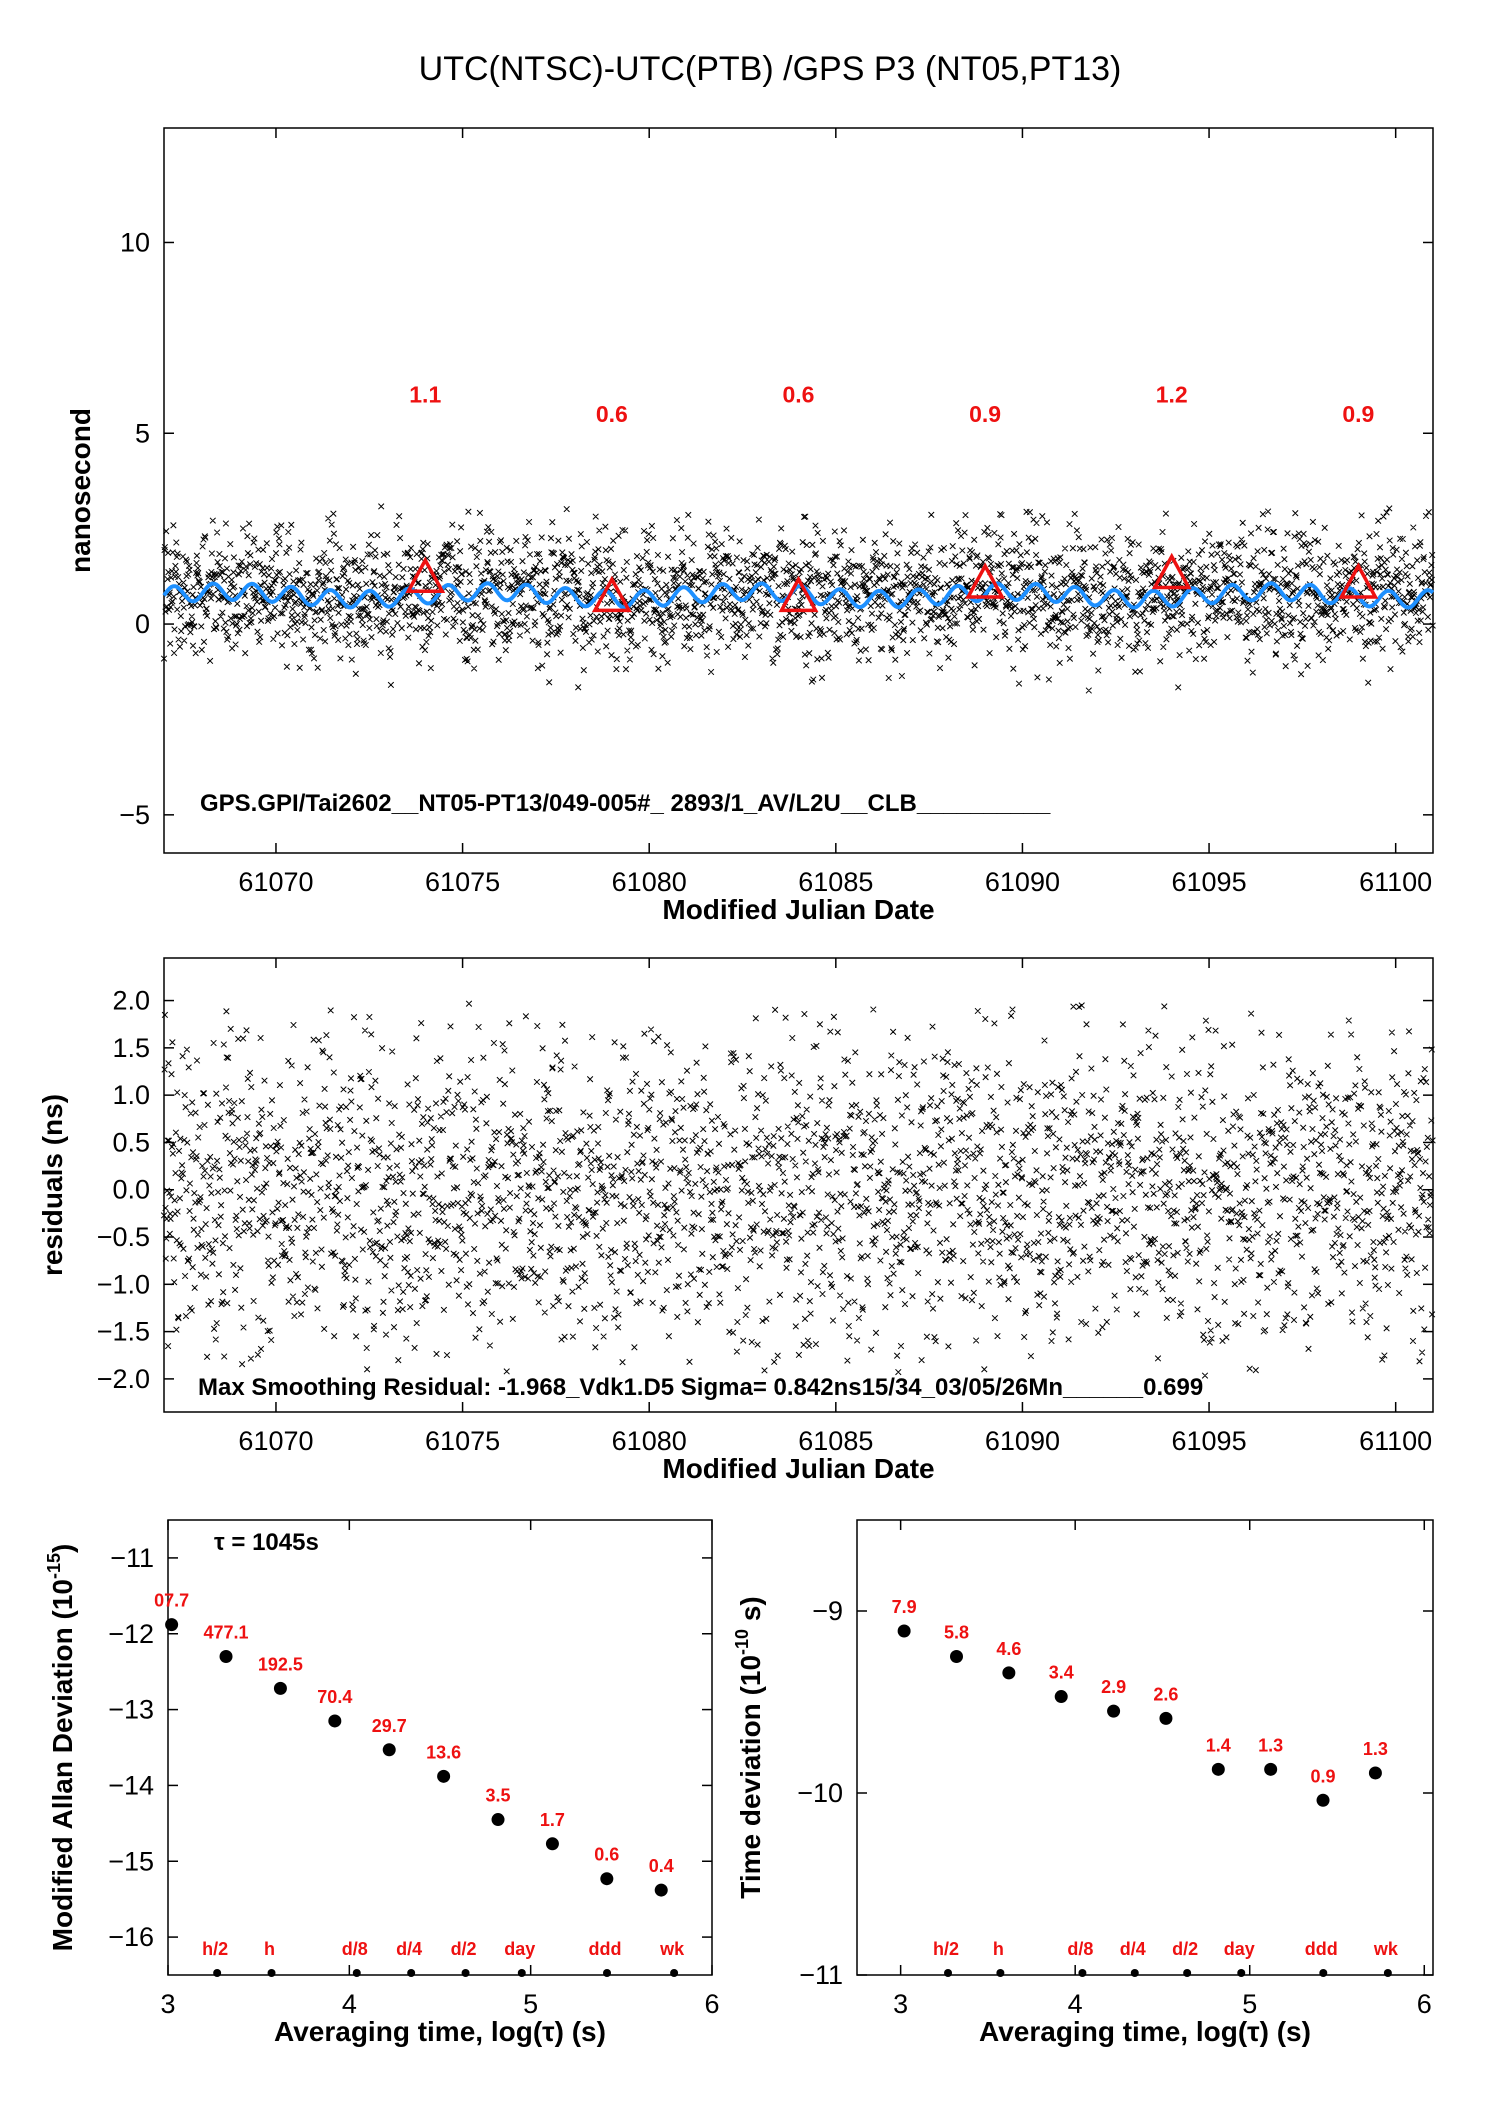 This screenshot has height=2105, width=1488. What do you see at coordinates (1358, 414) in the screenshot?
I see `marker-value-label: 0.9` at bounding box center [1358, 414].